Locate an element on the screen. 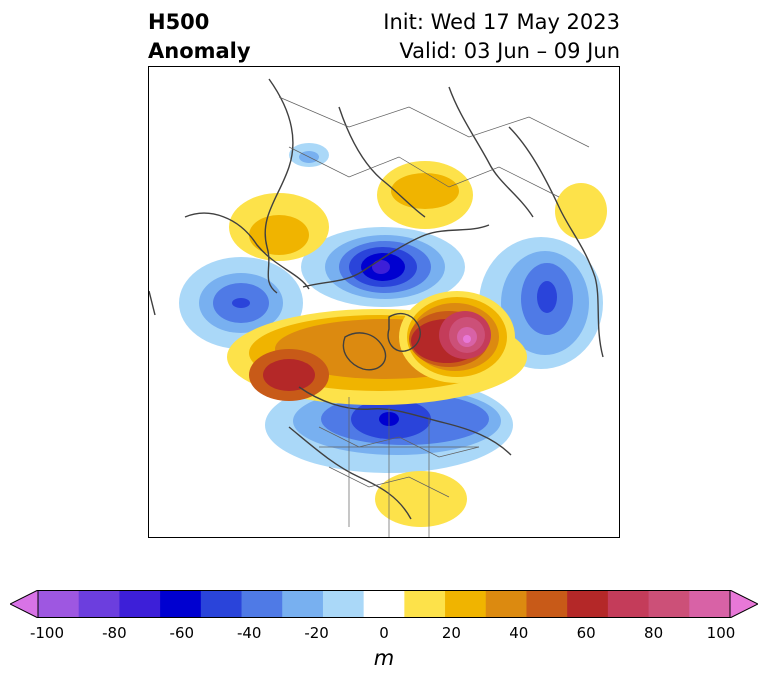 This screenshot has height=684, width=768. colorbar-tick-label: -60 is located at coordinates (182, 633).